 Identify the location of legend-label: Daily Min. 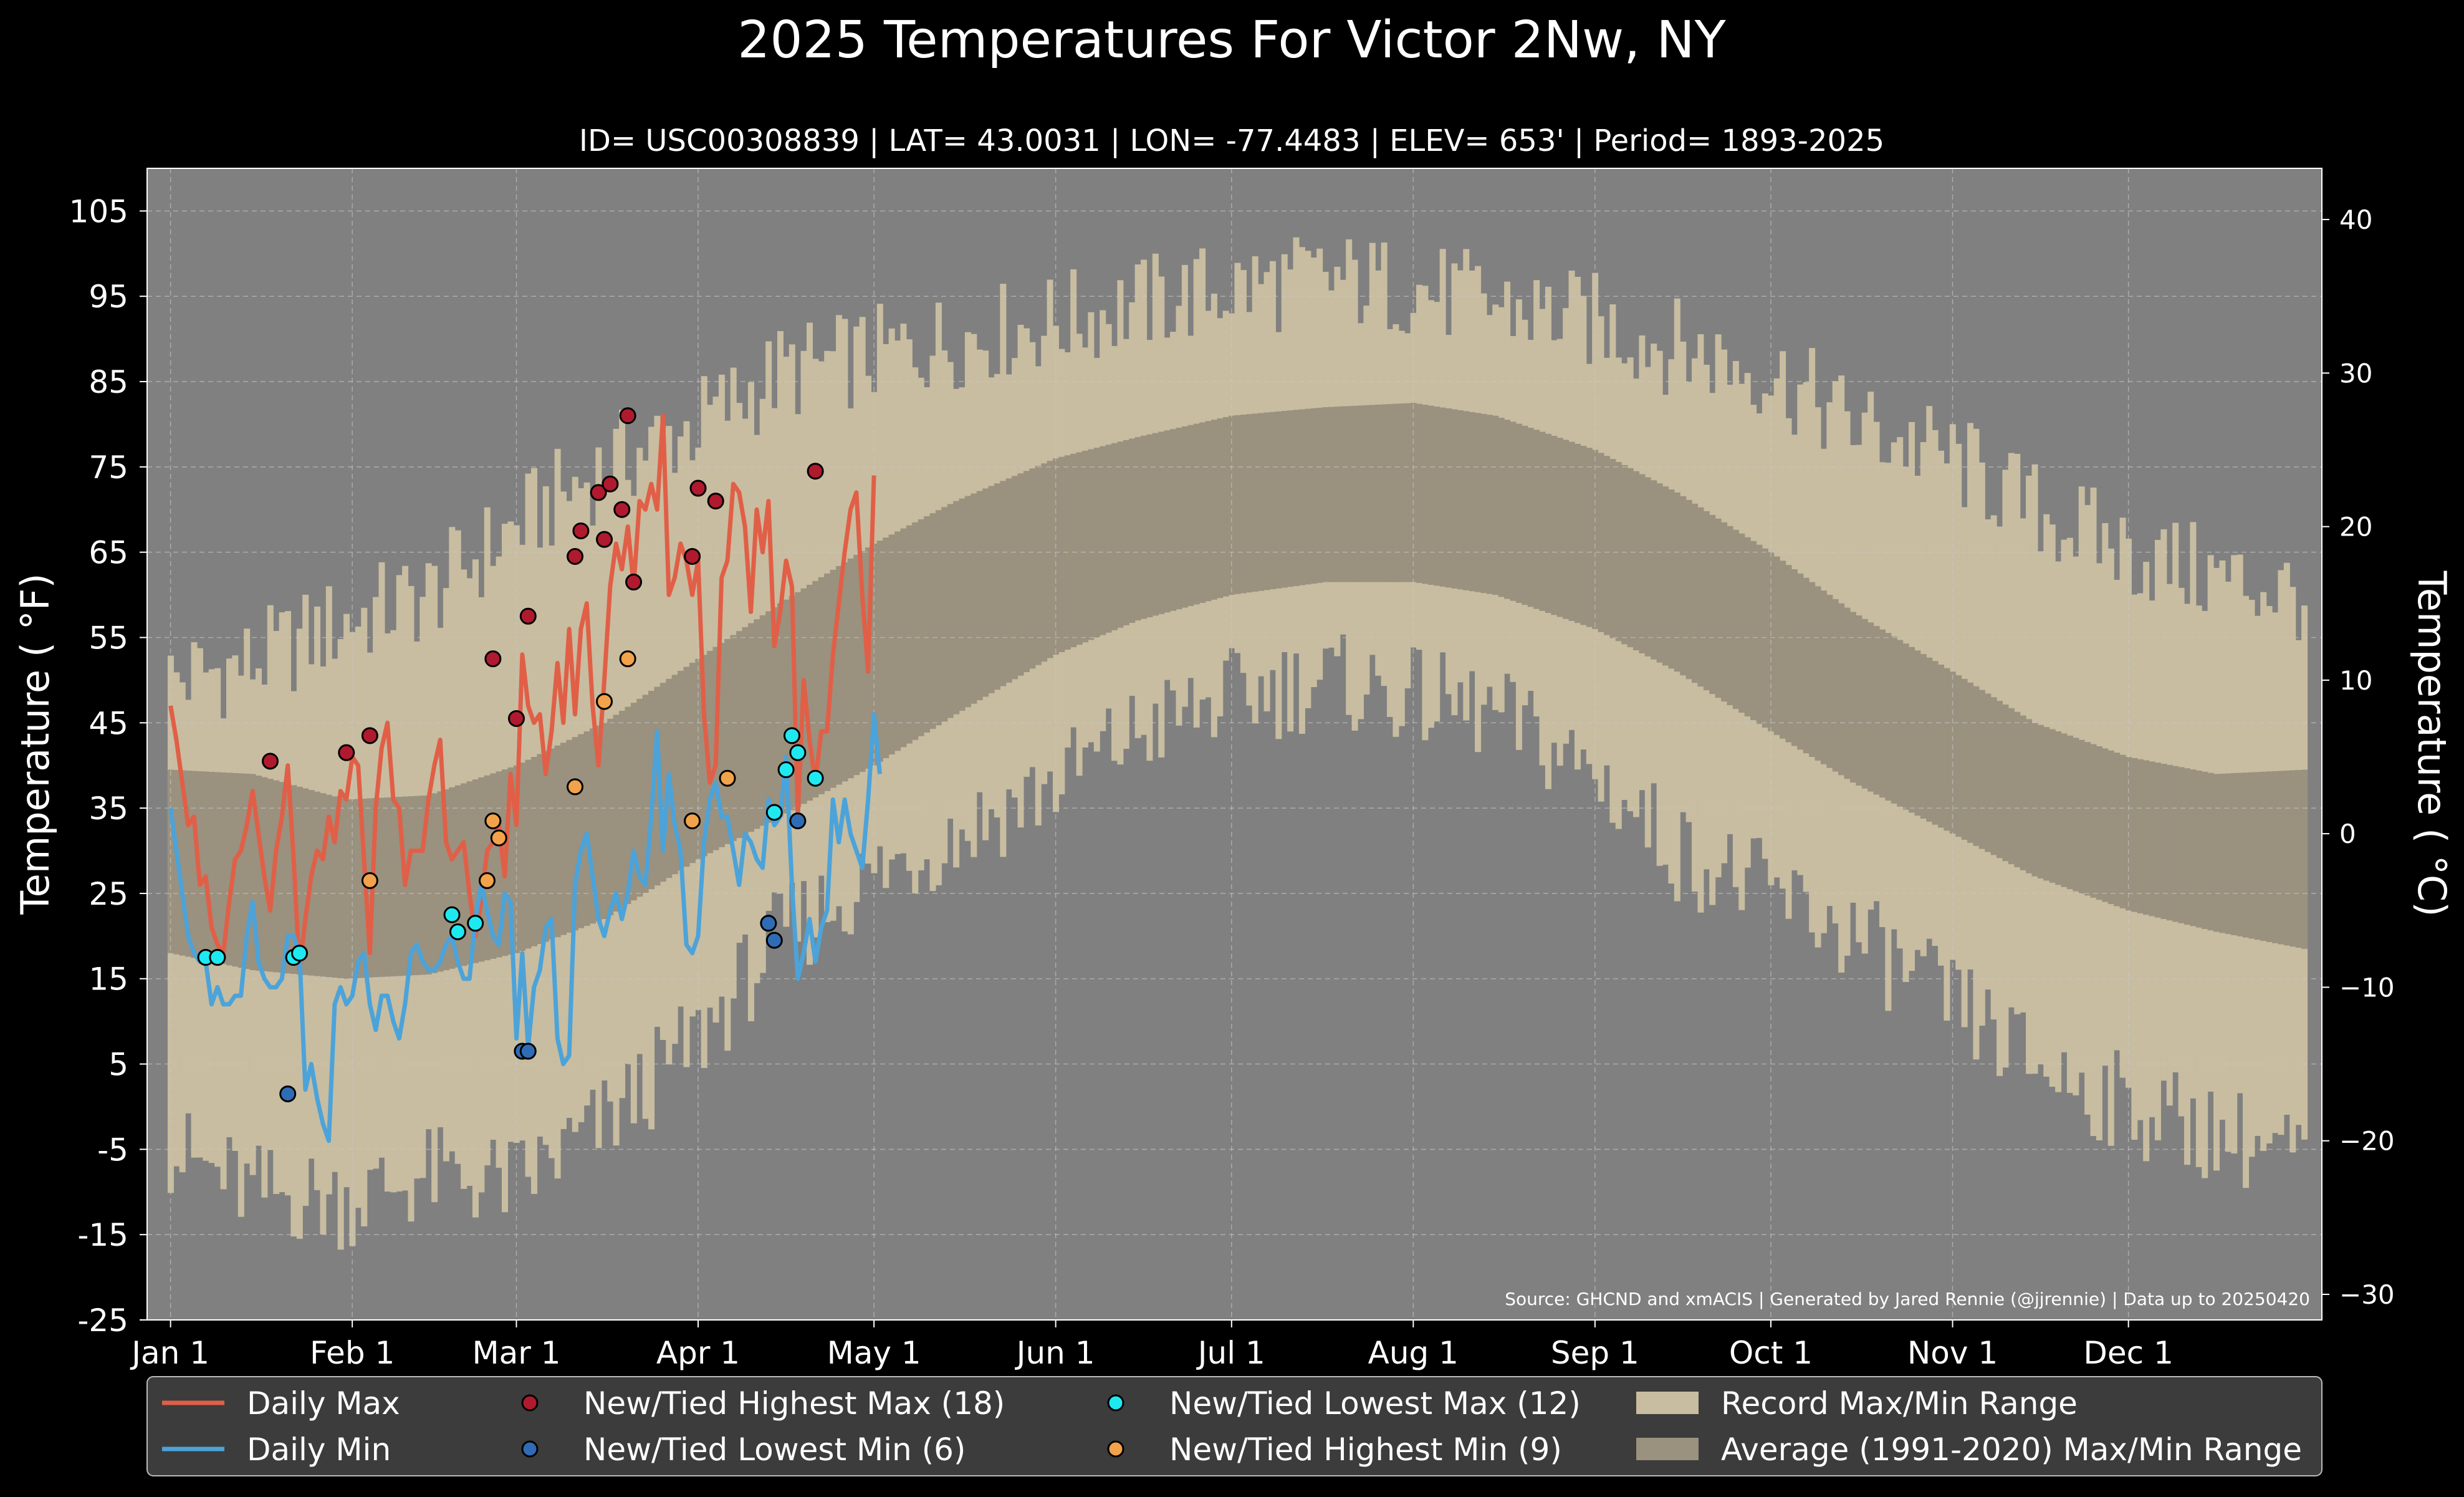
(319, 1450).